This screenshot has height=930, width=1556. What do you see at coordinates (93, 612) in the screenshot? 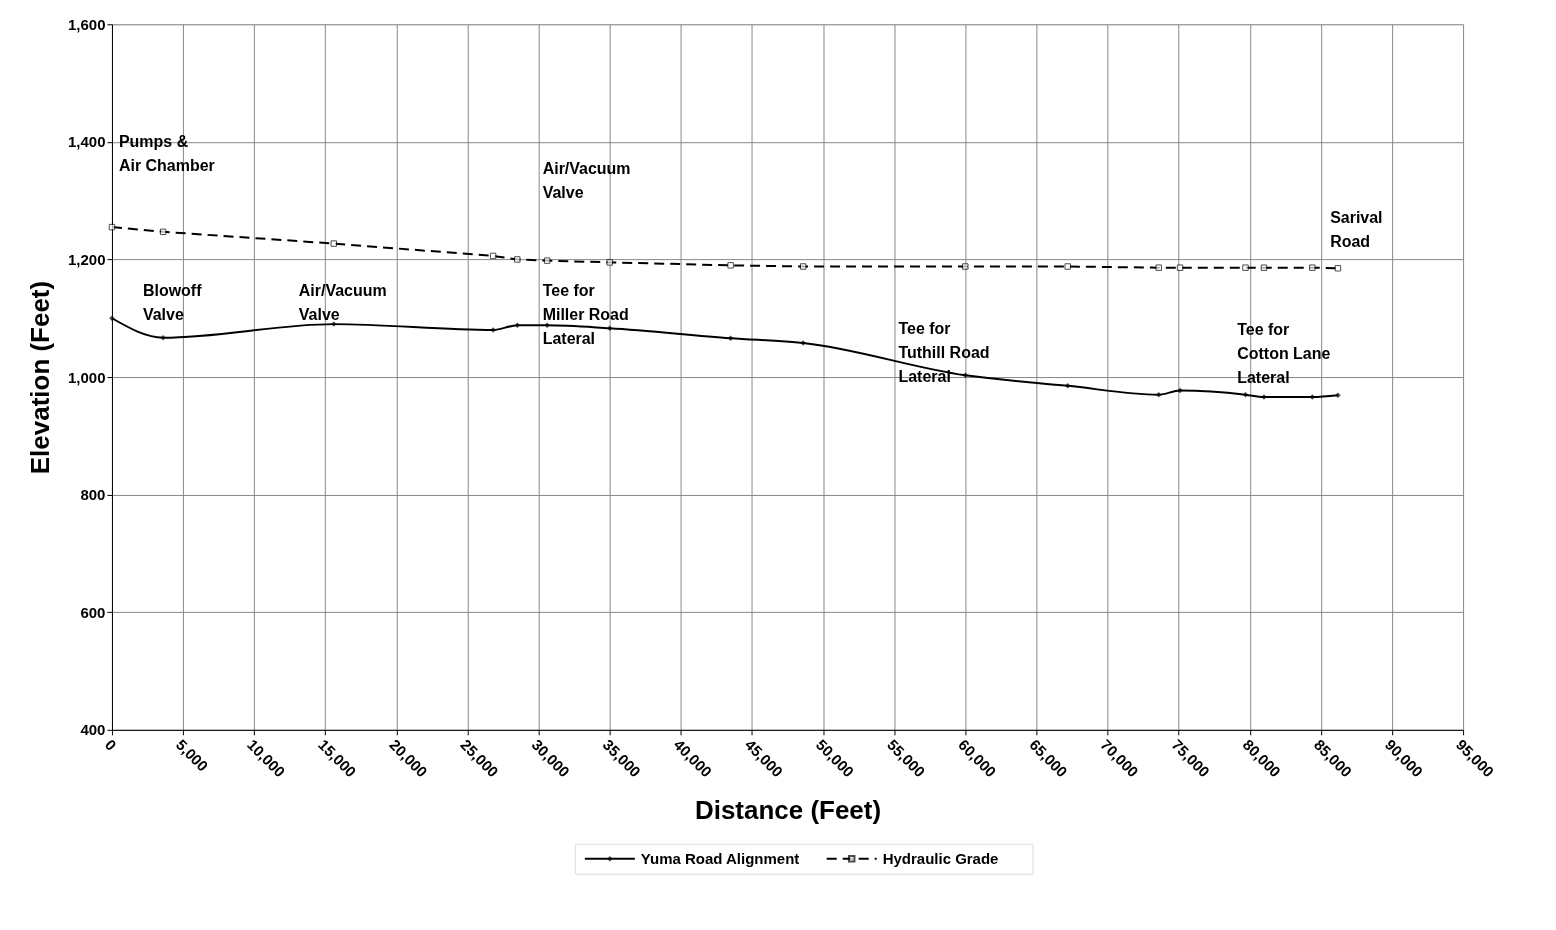
I see `y-tick-label: 600` at bounding box center [93, 612].